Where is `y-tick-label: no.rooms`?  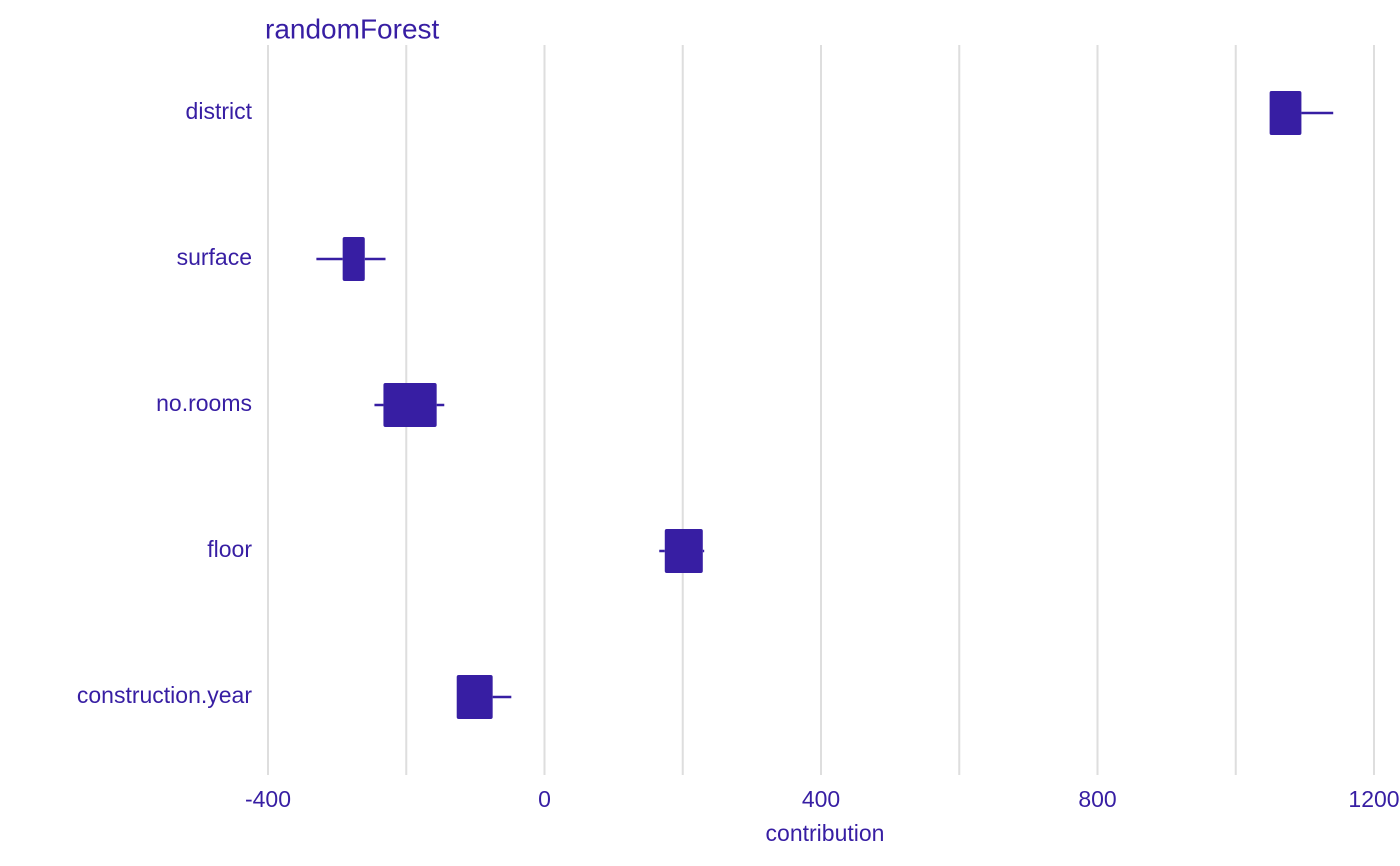
y-tick-label: no.rooms is located at coordinates (204, 403).